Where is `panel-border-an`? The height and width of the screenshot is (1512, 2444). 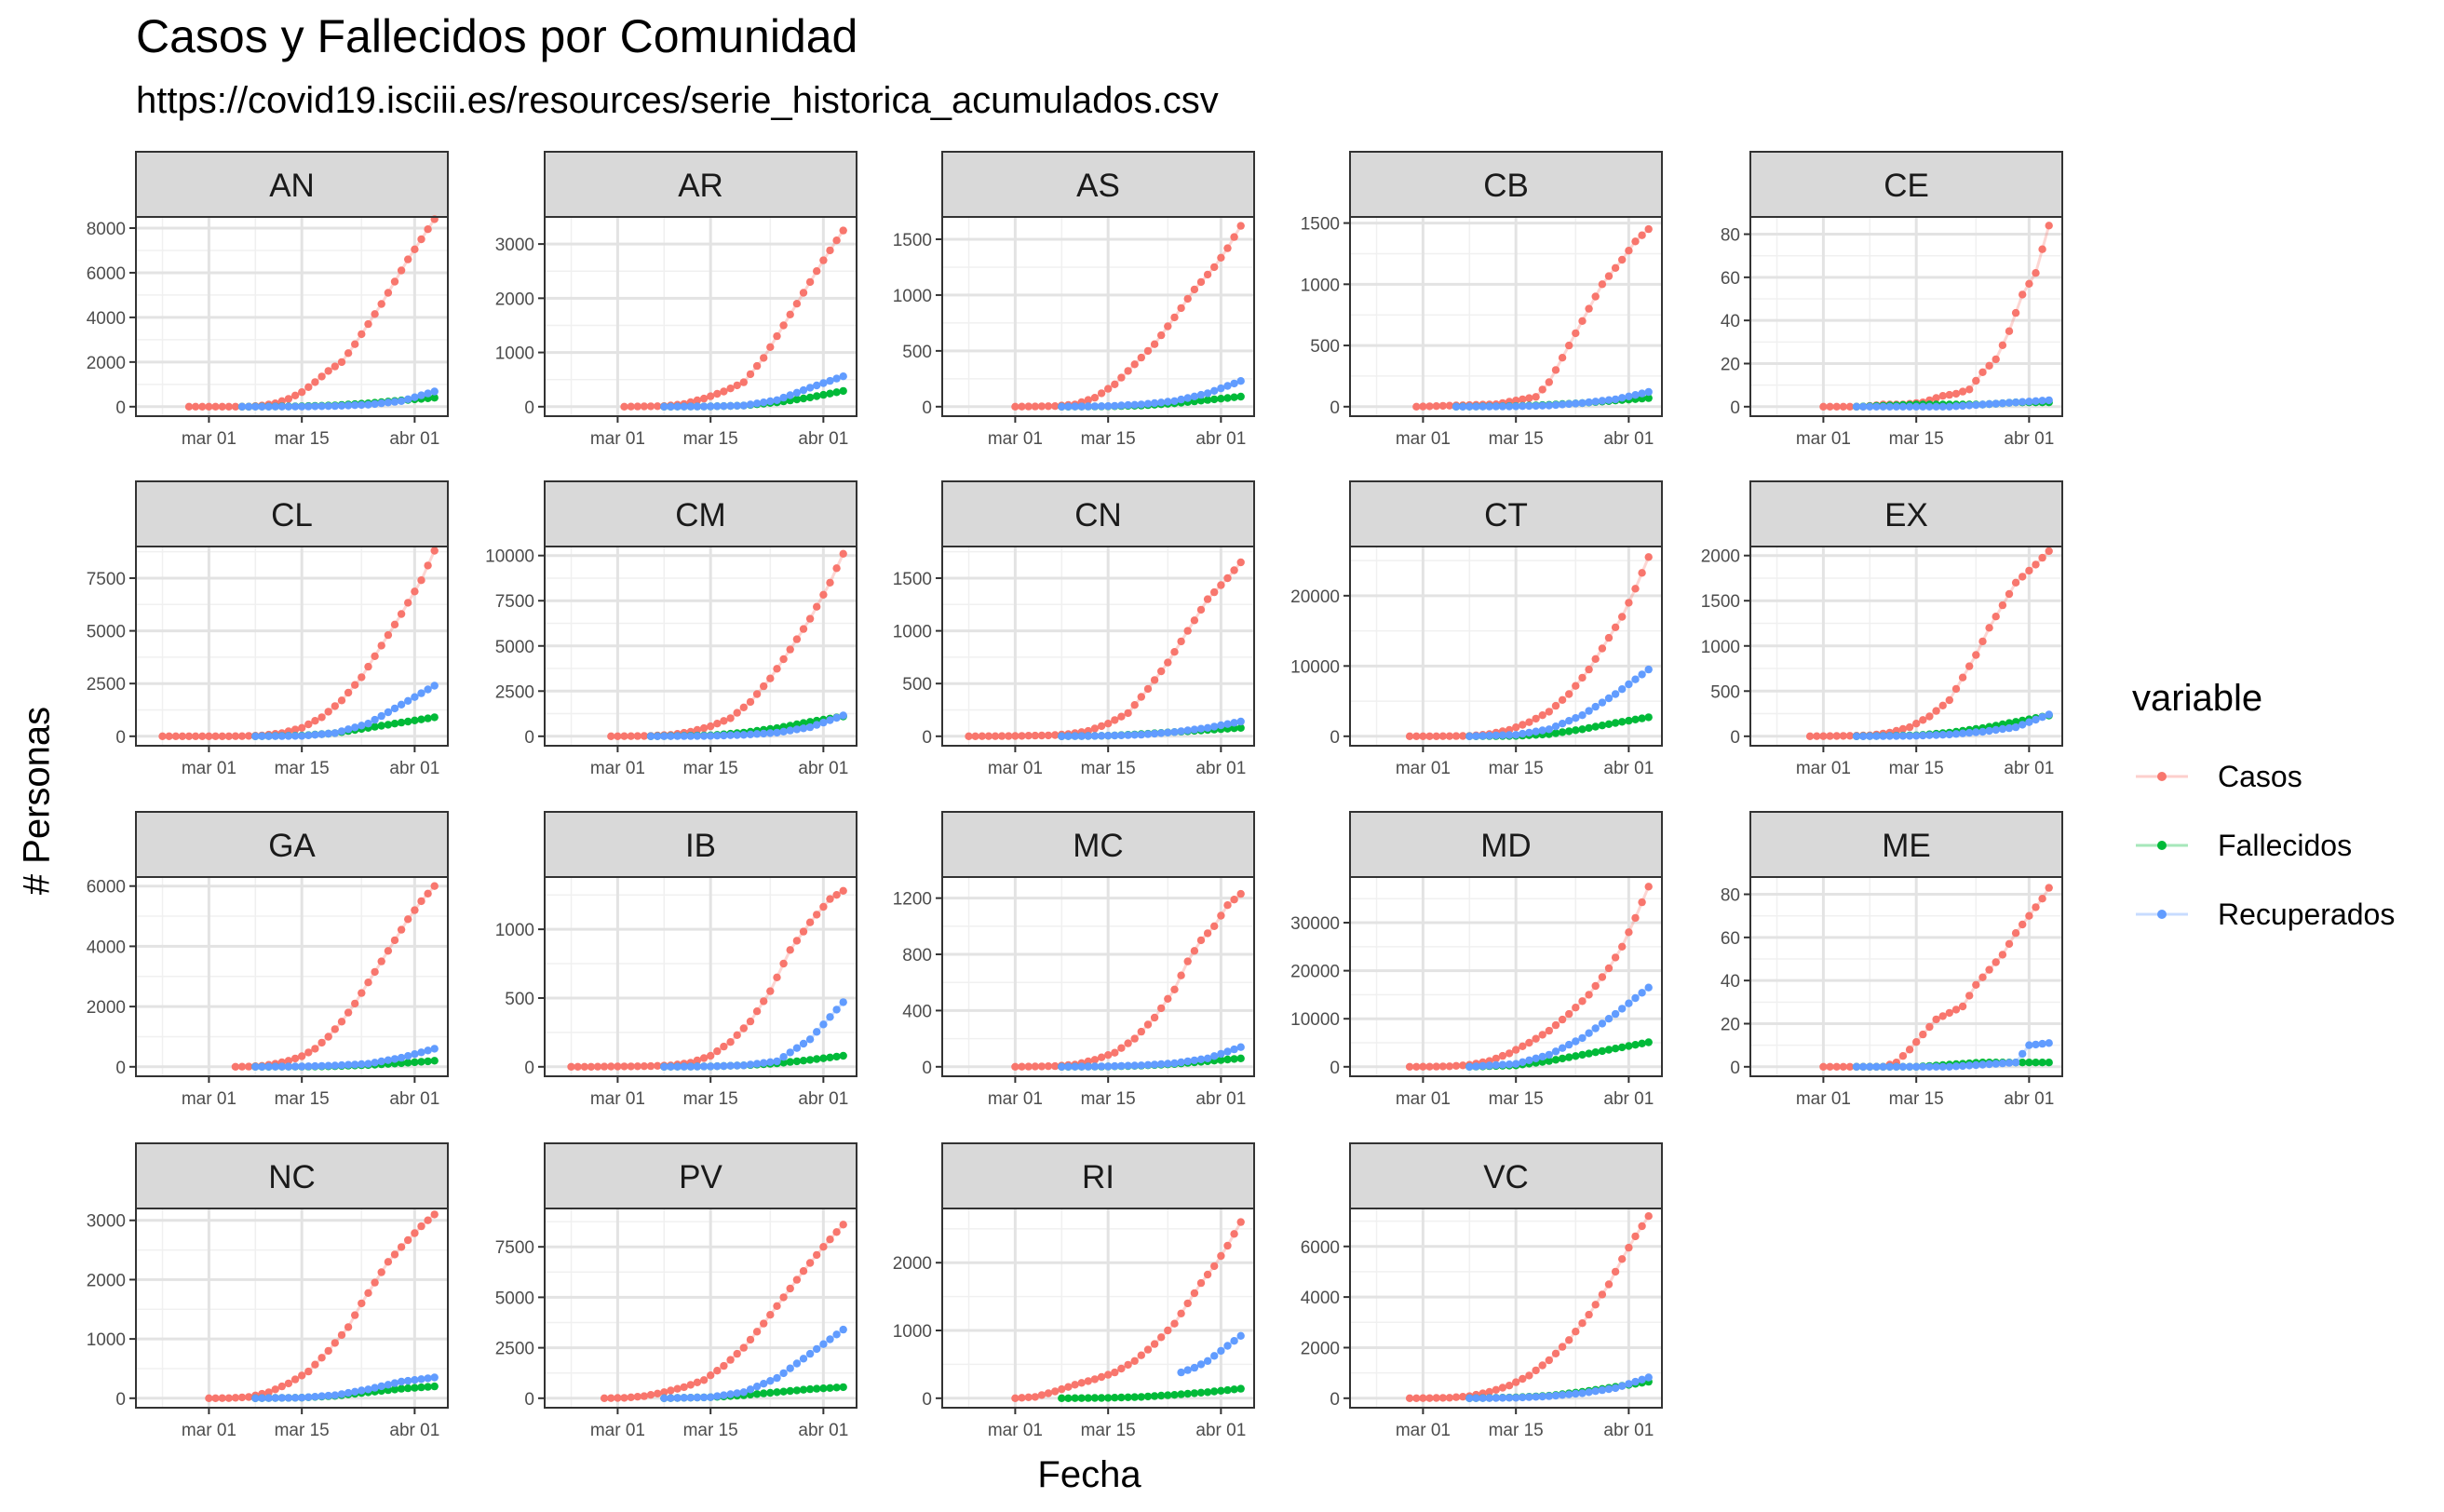 panel-border-an is located at coordinates (292, 316).